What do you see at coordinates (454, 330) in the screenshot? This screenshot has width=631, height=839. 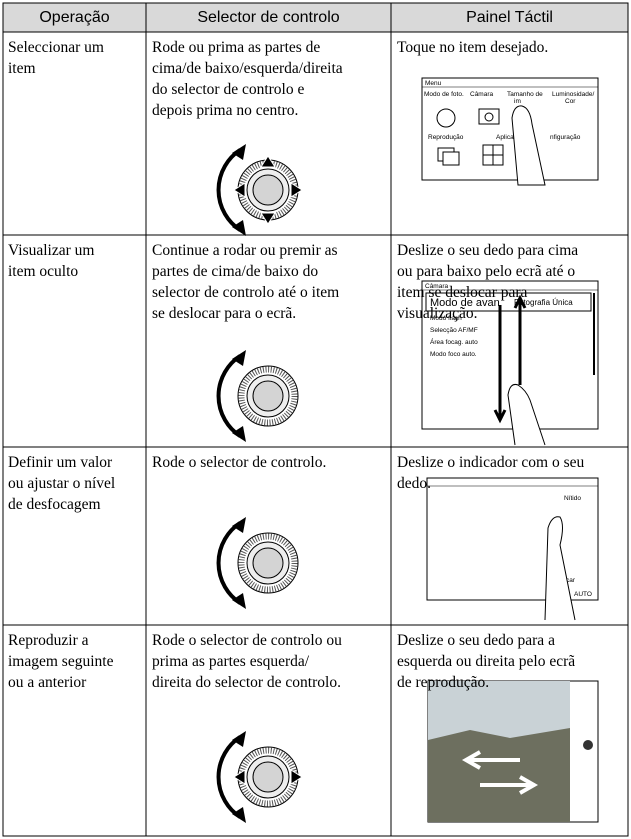 I see `screen-label: Selecção AF/MF` at bounding box center [454, 330].